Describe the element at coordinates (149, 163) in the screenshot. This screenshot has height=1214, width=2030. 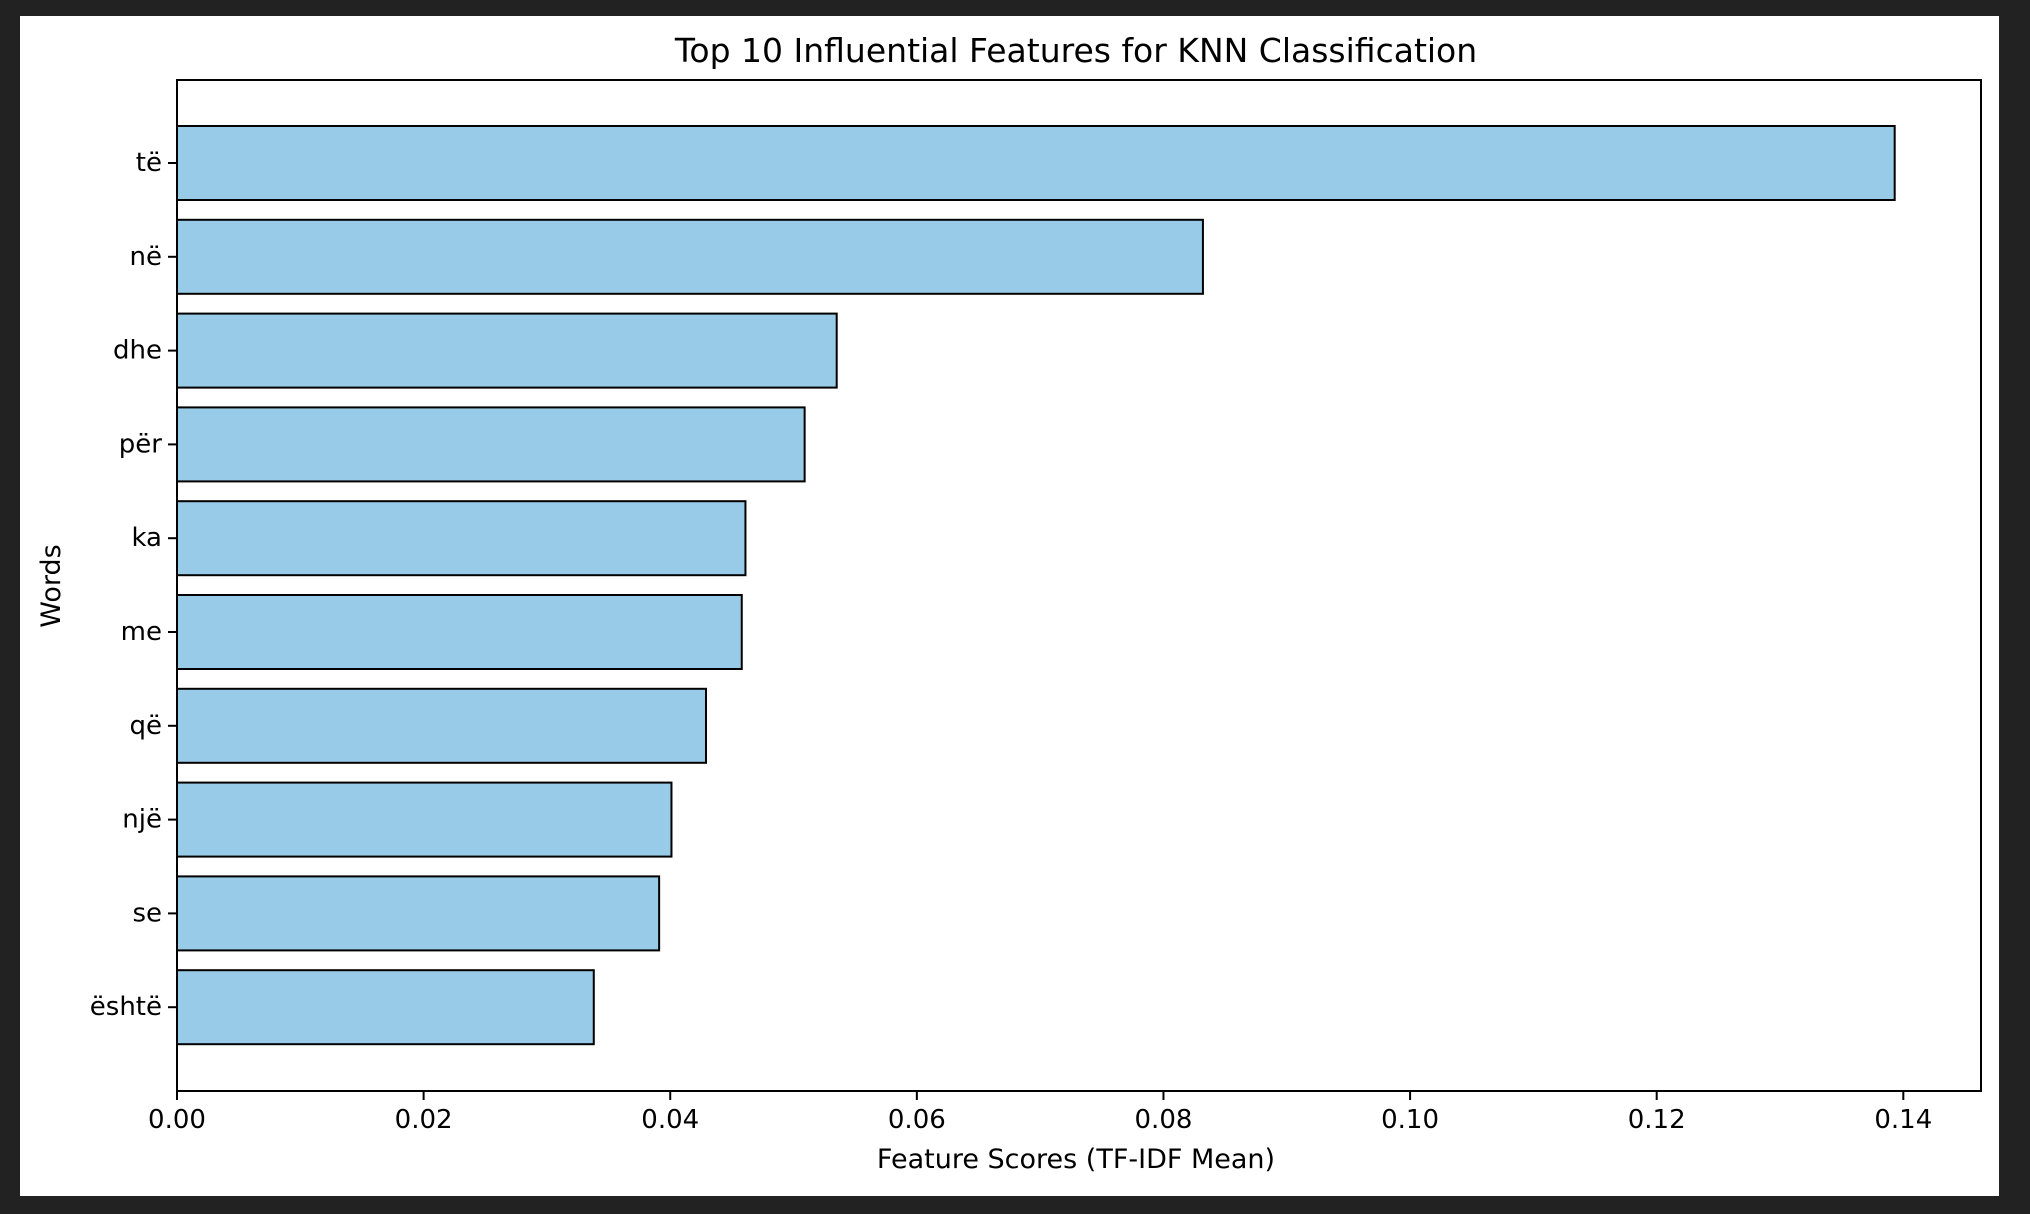
I see `y-tick-label: të` at that location.